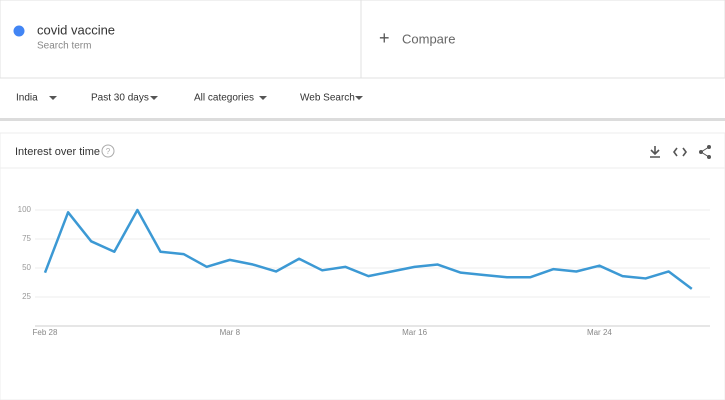 This screenshot has width=725, height=400. What do you see at coordinates (599, 332) in the screenshot?
I see `x-tick-label: Mar 24` at bounding box center [599, 332].